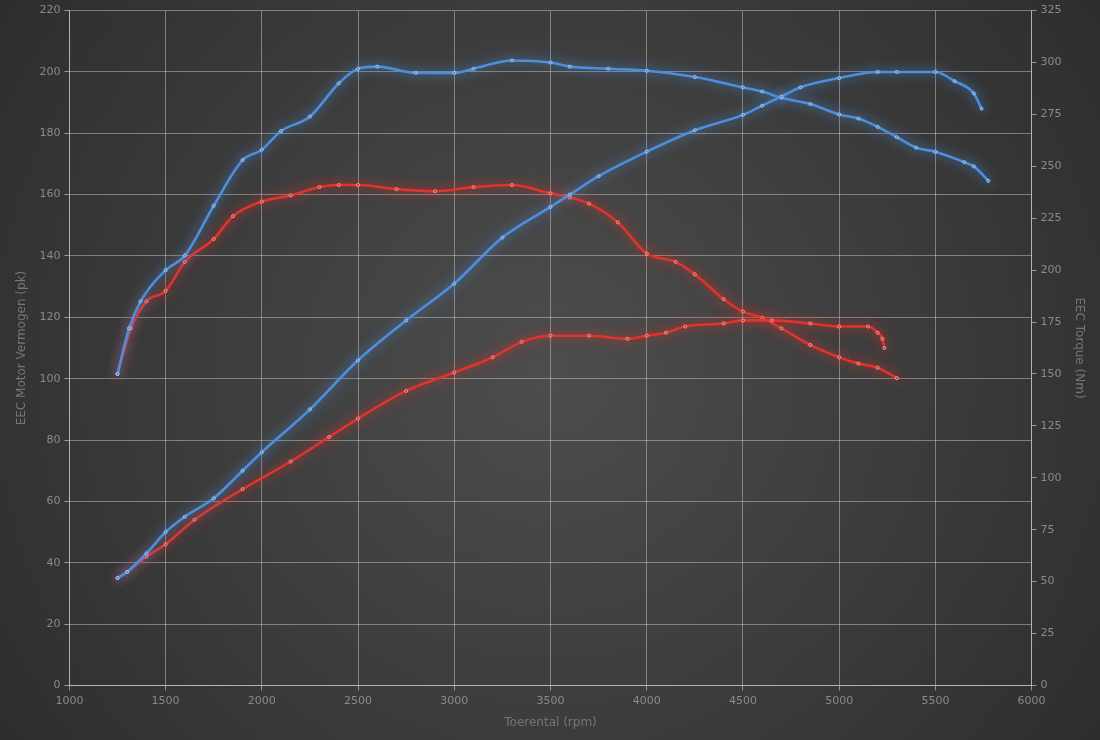 The height and width of the screenshot is (740, 1100). I want to click on y-tick-label: 120, so click(50, 317).